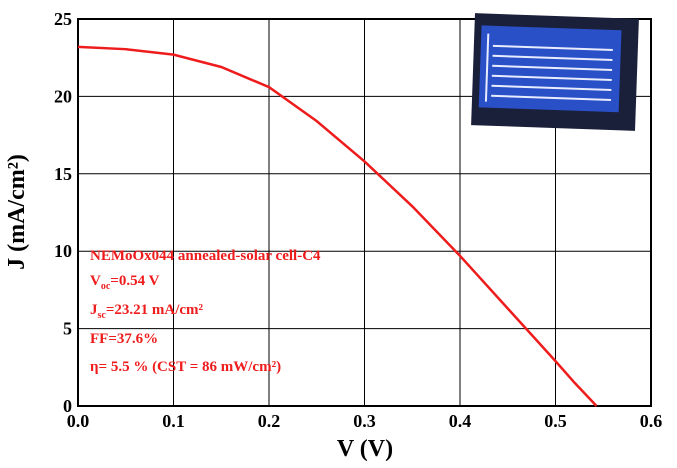  I want to click on y-tick-label: 0, so click(67, 406).